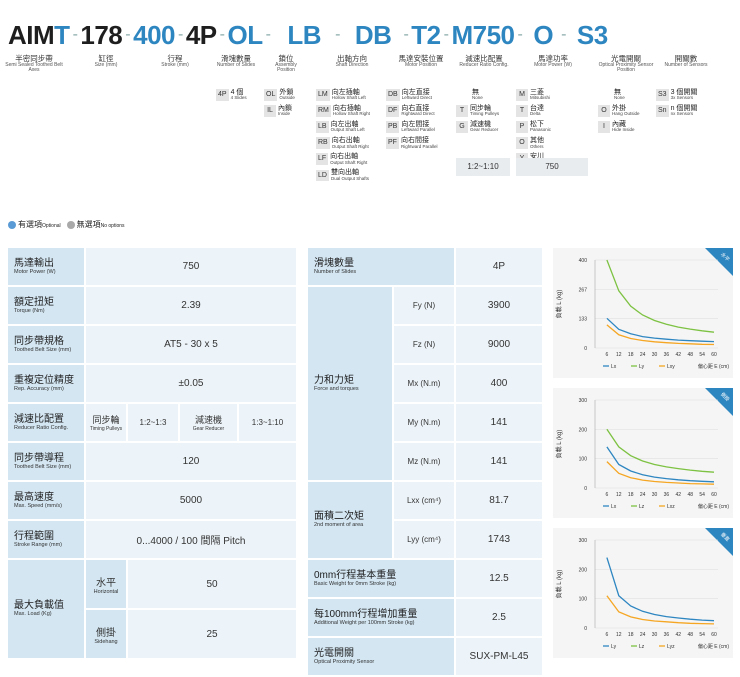 The height and width of the screenshot is (677, 740). Describe the element at coordinates (537, 146) in the screenshot. I see `option-en: Others` at that location.